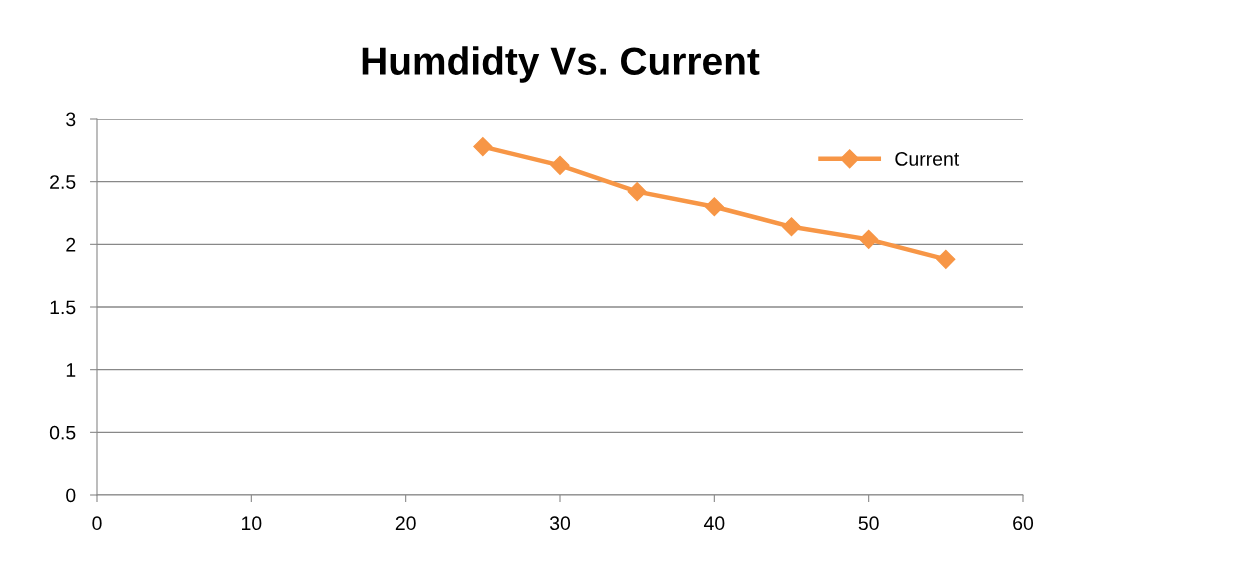 This screenshot has height=577, width=1235. Describe the element at coordinates (71, 495) in the screenshot. I see `y-tick-label: 0` at that location.